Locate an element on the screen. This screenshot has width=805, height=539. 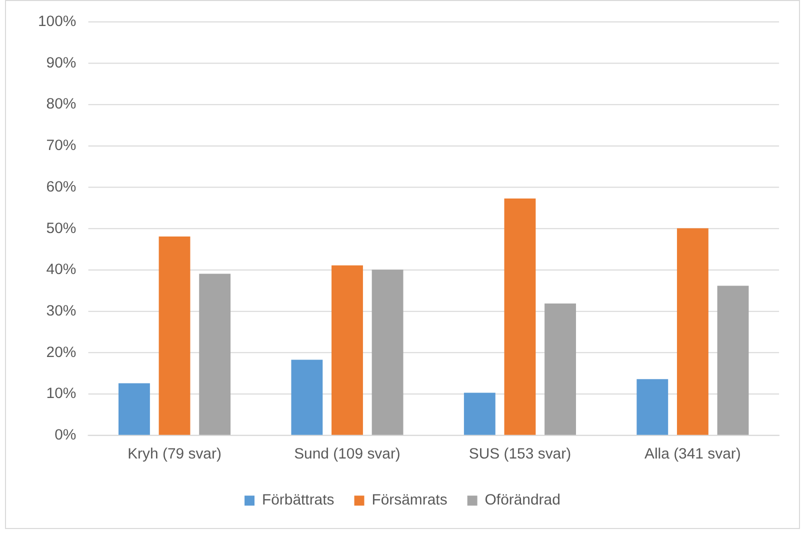
y-tick-label: 20% is located at coordinates (61, 352).